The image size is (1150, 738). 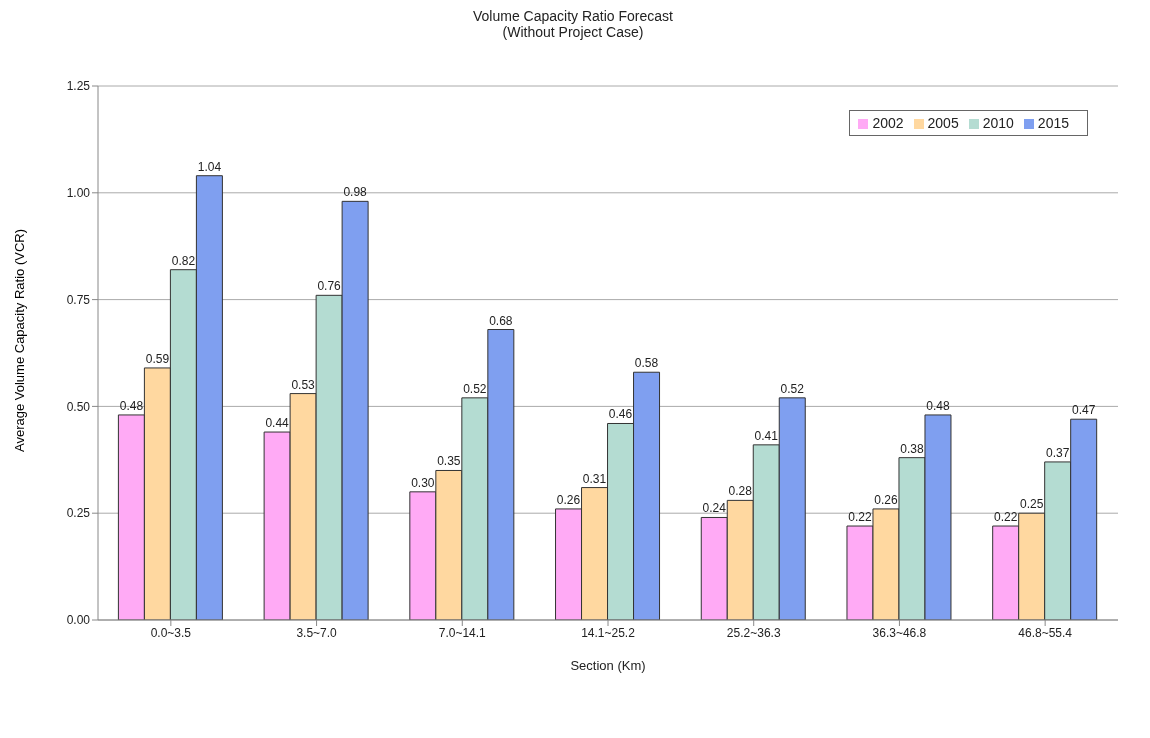 I want to click on y-tick-label: 0.75, so click(x=78, y=299).